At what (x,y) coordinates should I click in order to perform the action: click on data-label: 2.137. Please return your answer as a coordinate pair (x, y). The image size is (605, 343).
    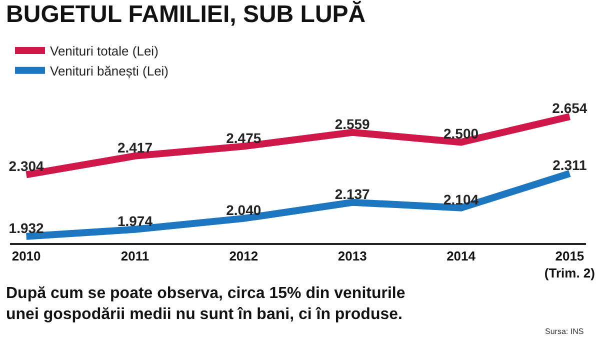
    Looking at the image, I should click on (352, 194).